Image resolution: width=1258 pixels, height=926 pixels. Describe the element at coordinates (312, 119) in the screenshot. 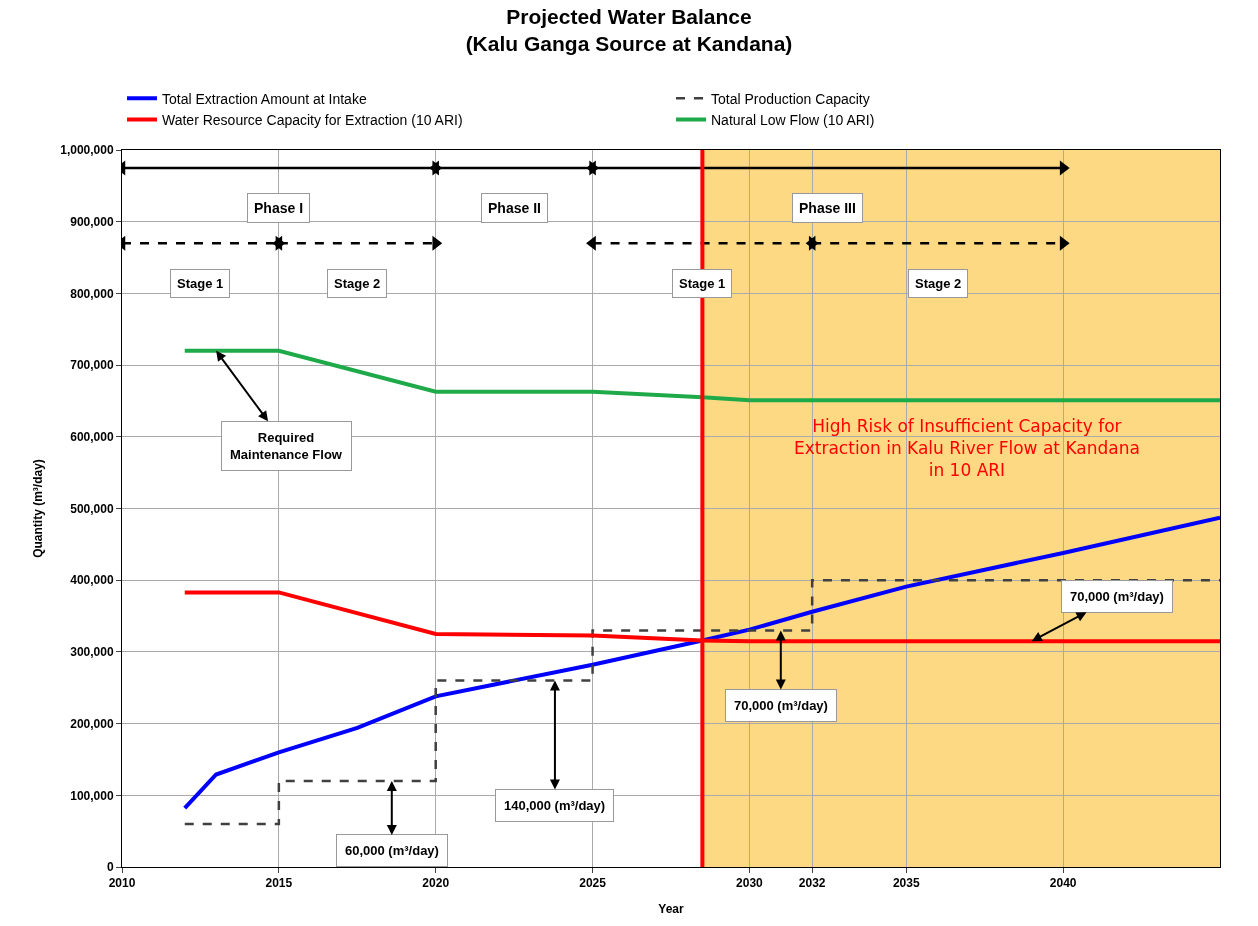

I see `legend-label: Water Resource Capacity for Extraction (10 ARI)` at that location.